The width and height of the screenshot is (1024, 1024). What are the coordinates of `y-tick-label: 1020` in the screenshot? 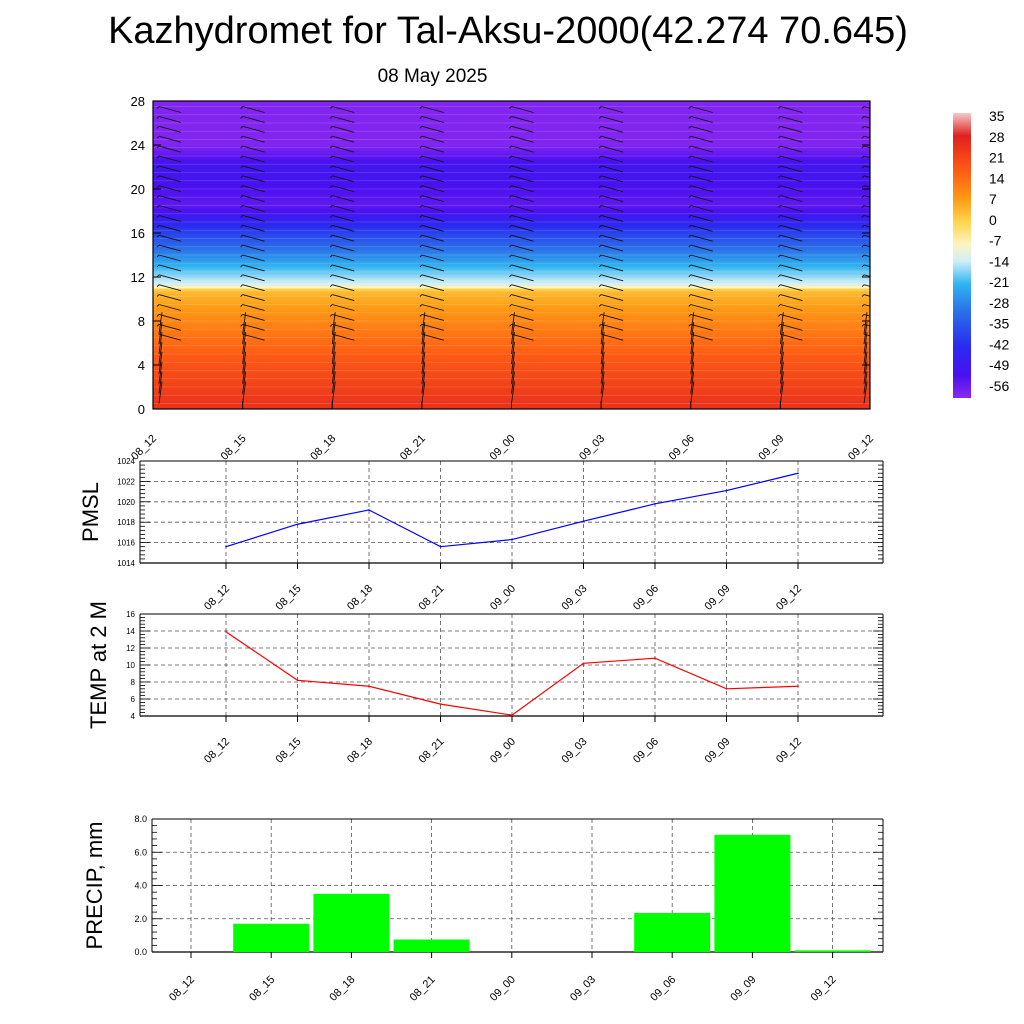 It's located at (126, 502).